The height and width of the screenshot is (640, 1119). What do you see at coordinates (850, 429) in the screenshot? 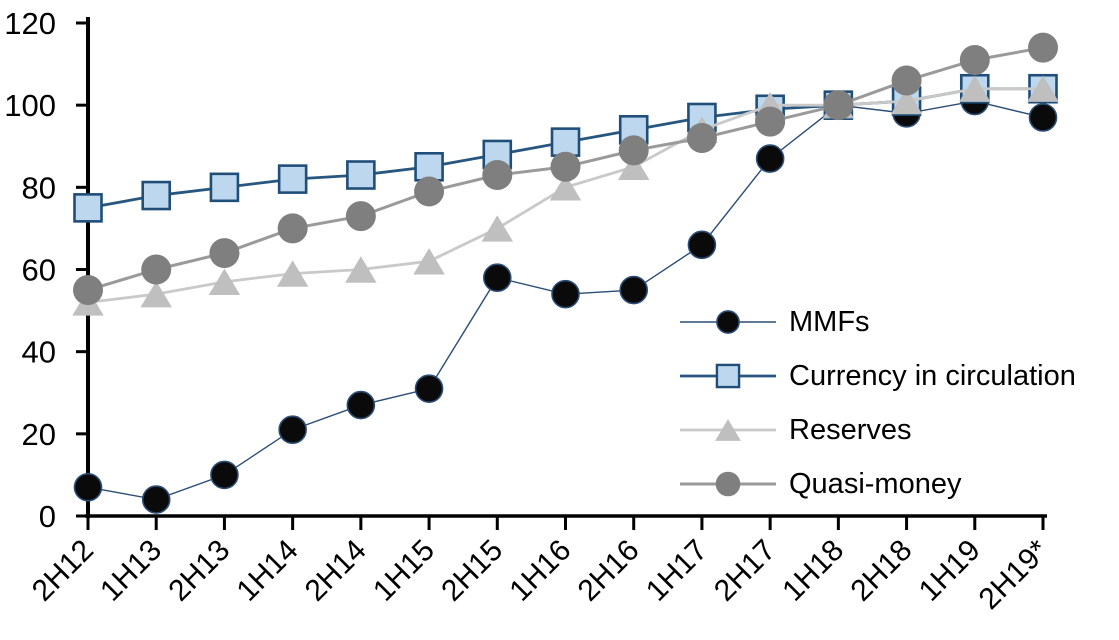
I see `legend-label-reserves: Reserves` at bounding box center [850, 429].